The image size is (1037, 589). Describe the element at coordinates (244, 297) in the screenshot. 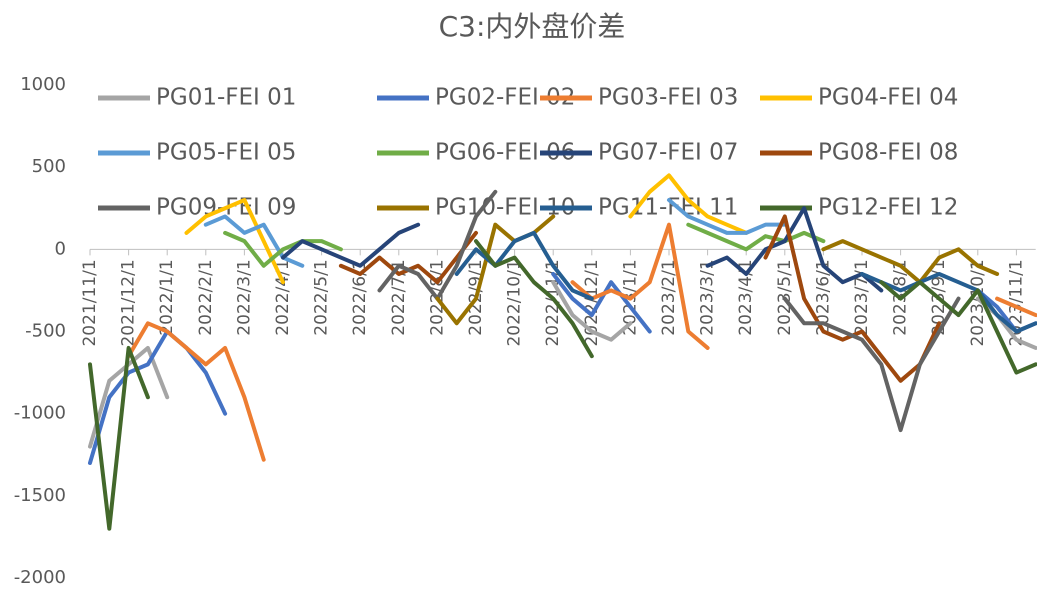

I see `x-tick-label: 2022/3/1` at that location.